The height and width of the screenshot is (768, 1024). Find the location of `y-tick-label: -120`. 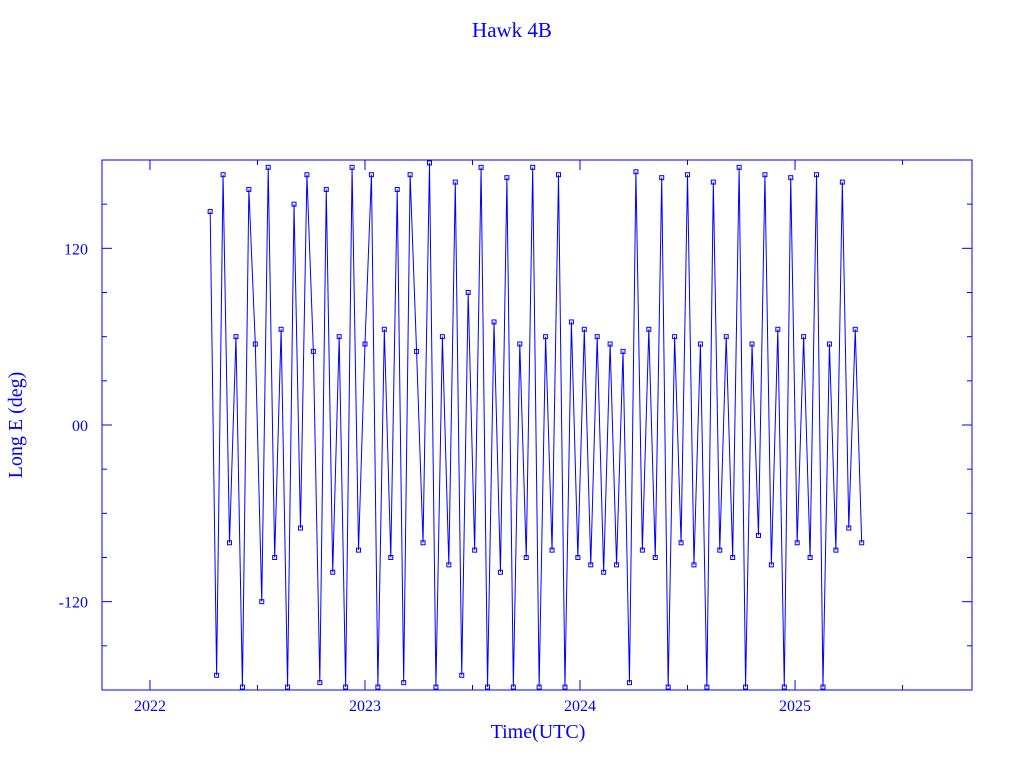

y-tick-label: -120 is located at coordinates (73, 603).